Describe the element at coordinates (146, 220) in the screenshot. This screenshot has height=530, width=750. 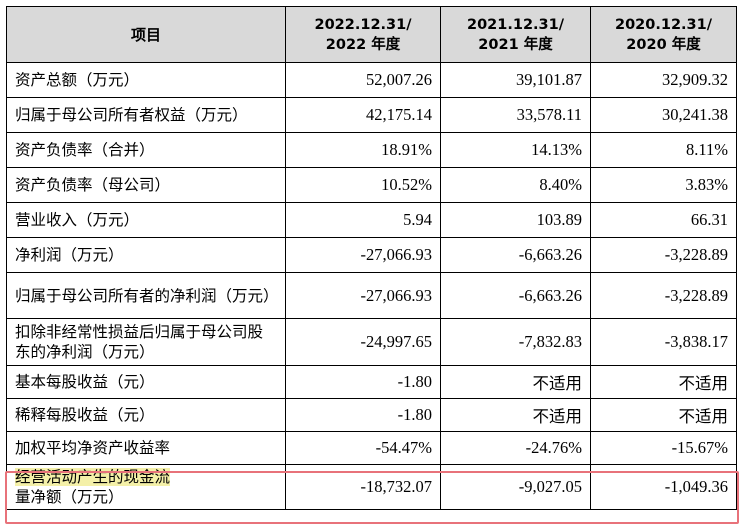
I see `row-label: 营业收入（万元）` at that location.